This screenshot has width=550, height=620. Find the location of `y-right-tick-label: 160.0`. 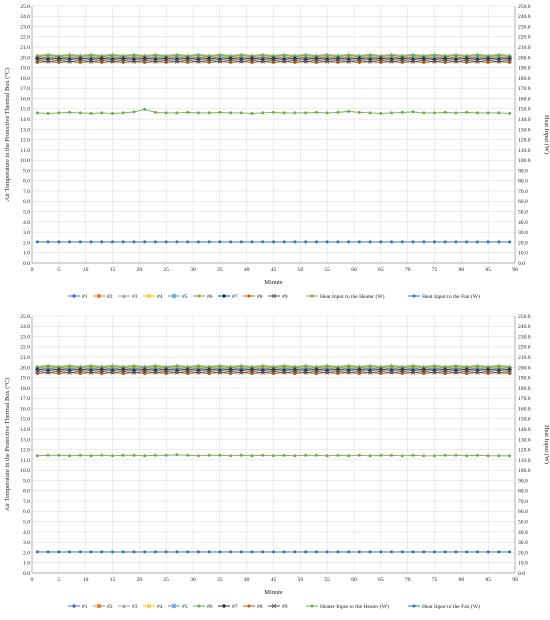

y-right-tick-label: 160.0 is located at coordinates (524, 409).